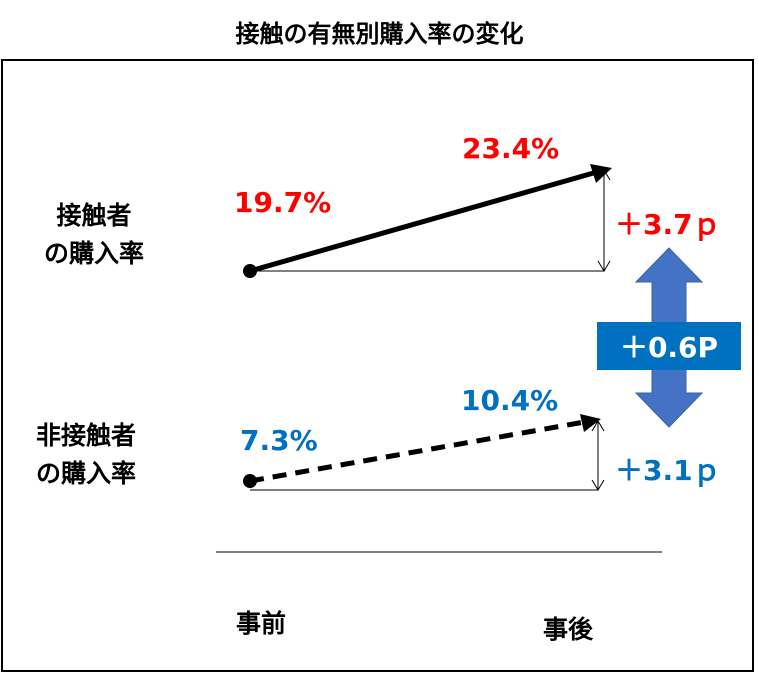  What do you see at coordinates (420, 451) in the screenshot?
I see `noncontact-trend-line` at bounding box center [420, 451].